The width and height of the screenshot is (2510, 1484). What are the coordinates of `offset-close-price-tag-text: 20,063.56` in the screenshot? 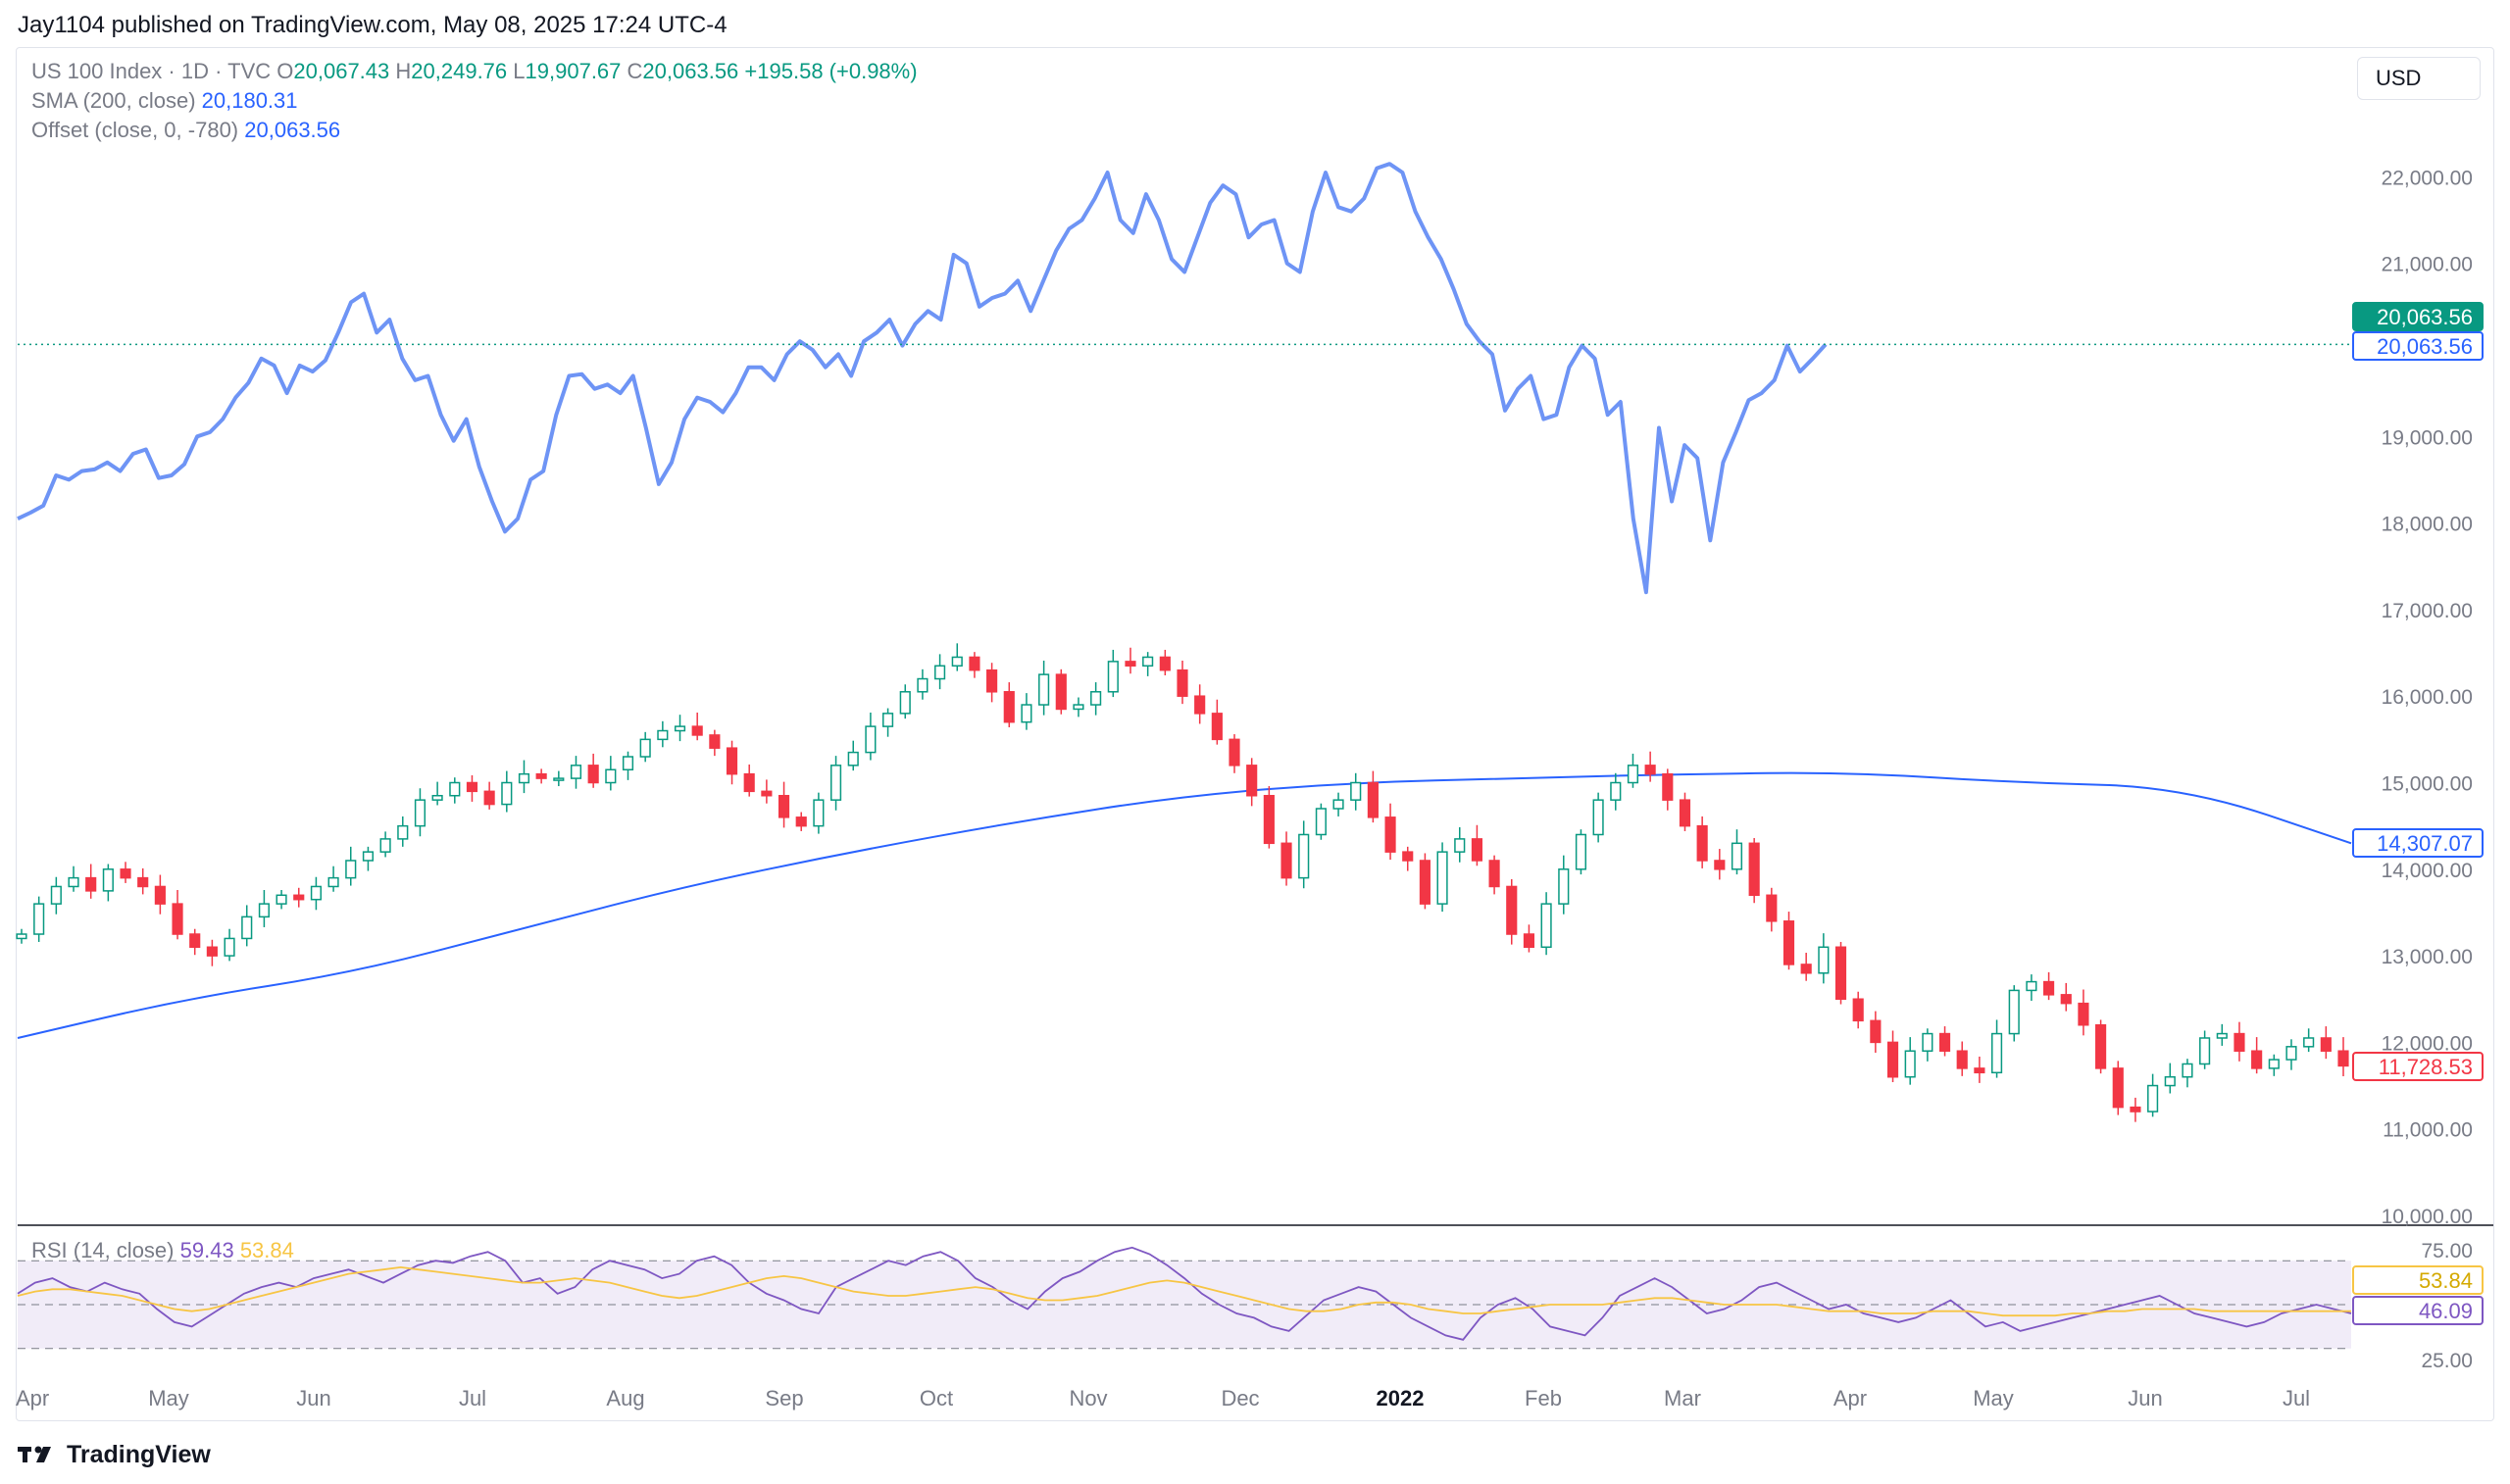 It's located at (2425, 317).